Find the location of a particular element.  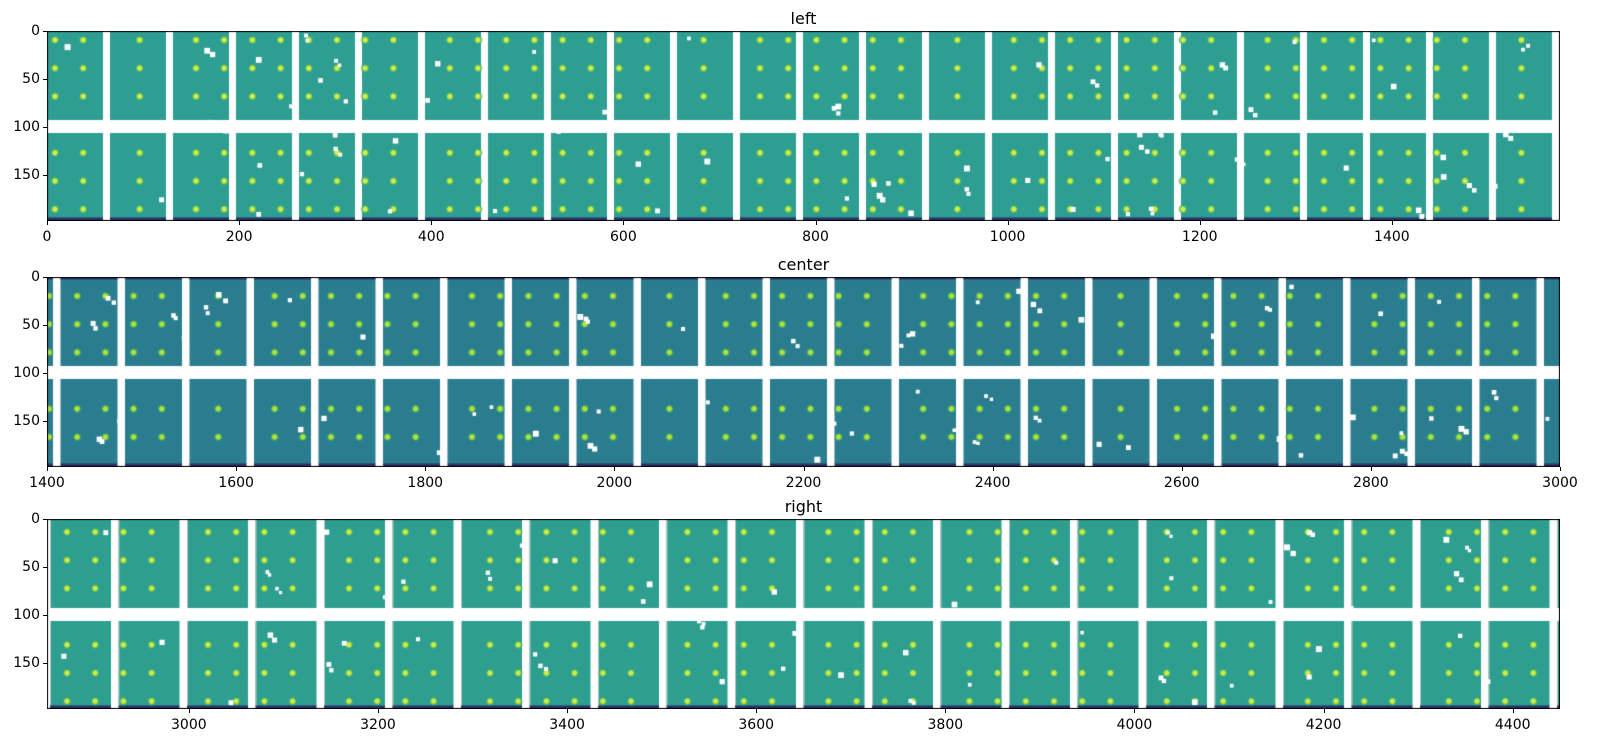

x-tick-label: 400 is located at coordinates (431, 237).